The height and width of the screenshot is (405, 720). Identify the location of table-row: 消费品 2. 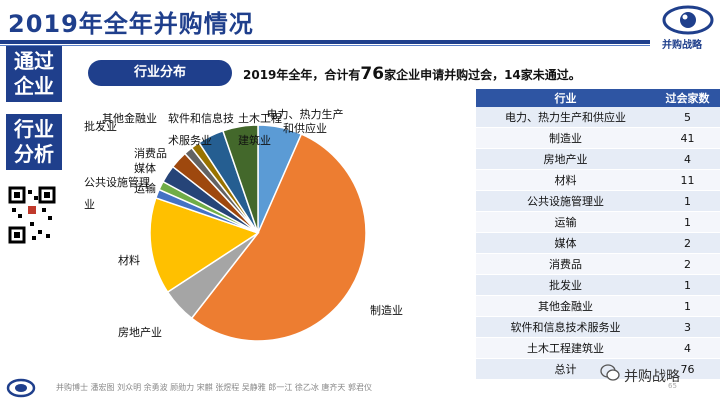
(598, 264).